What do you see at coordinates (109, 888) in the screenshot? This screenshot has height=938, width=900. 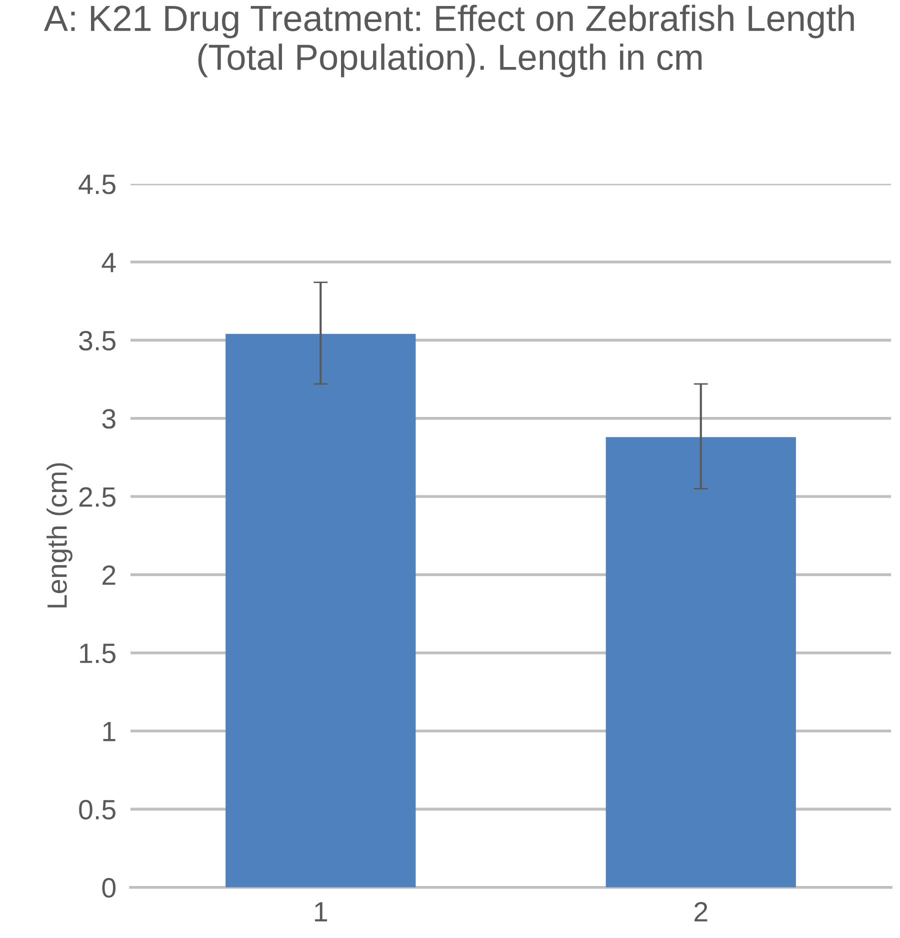 I see `y-tick-label: 0` at bounding box center [109, 888].